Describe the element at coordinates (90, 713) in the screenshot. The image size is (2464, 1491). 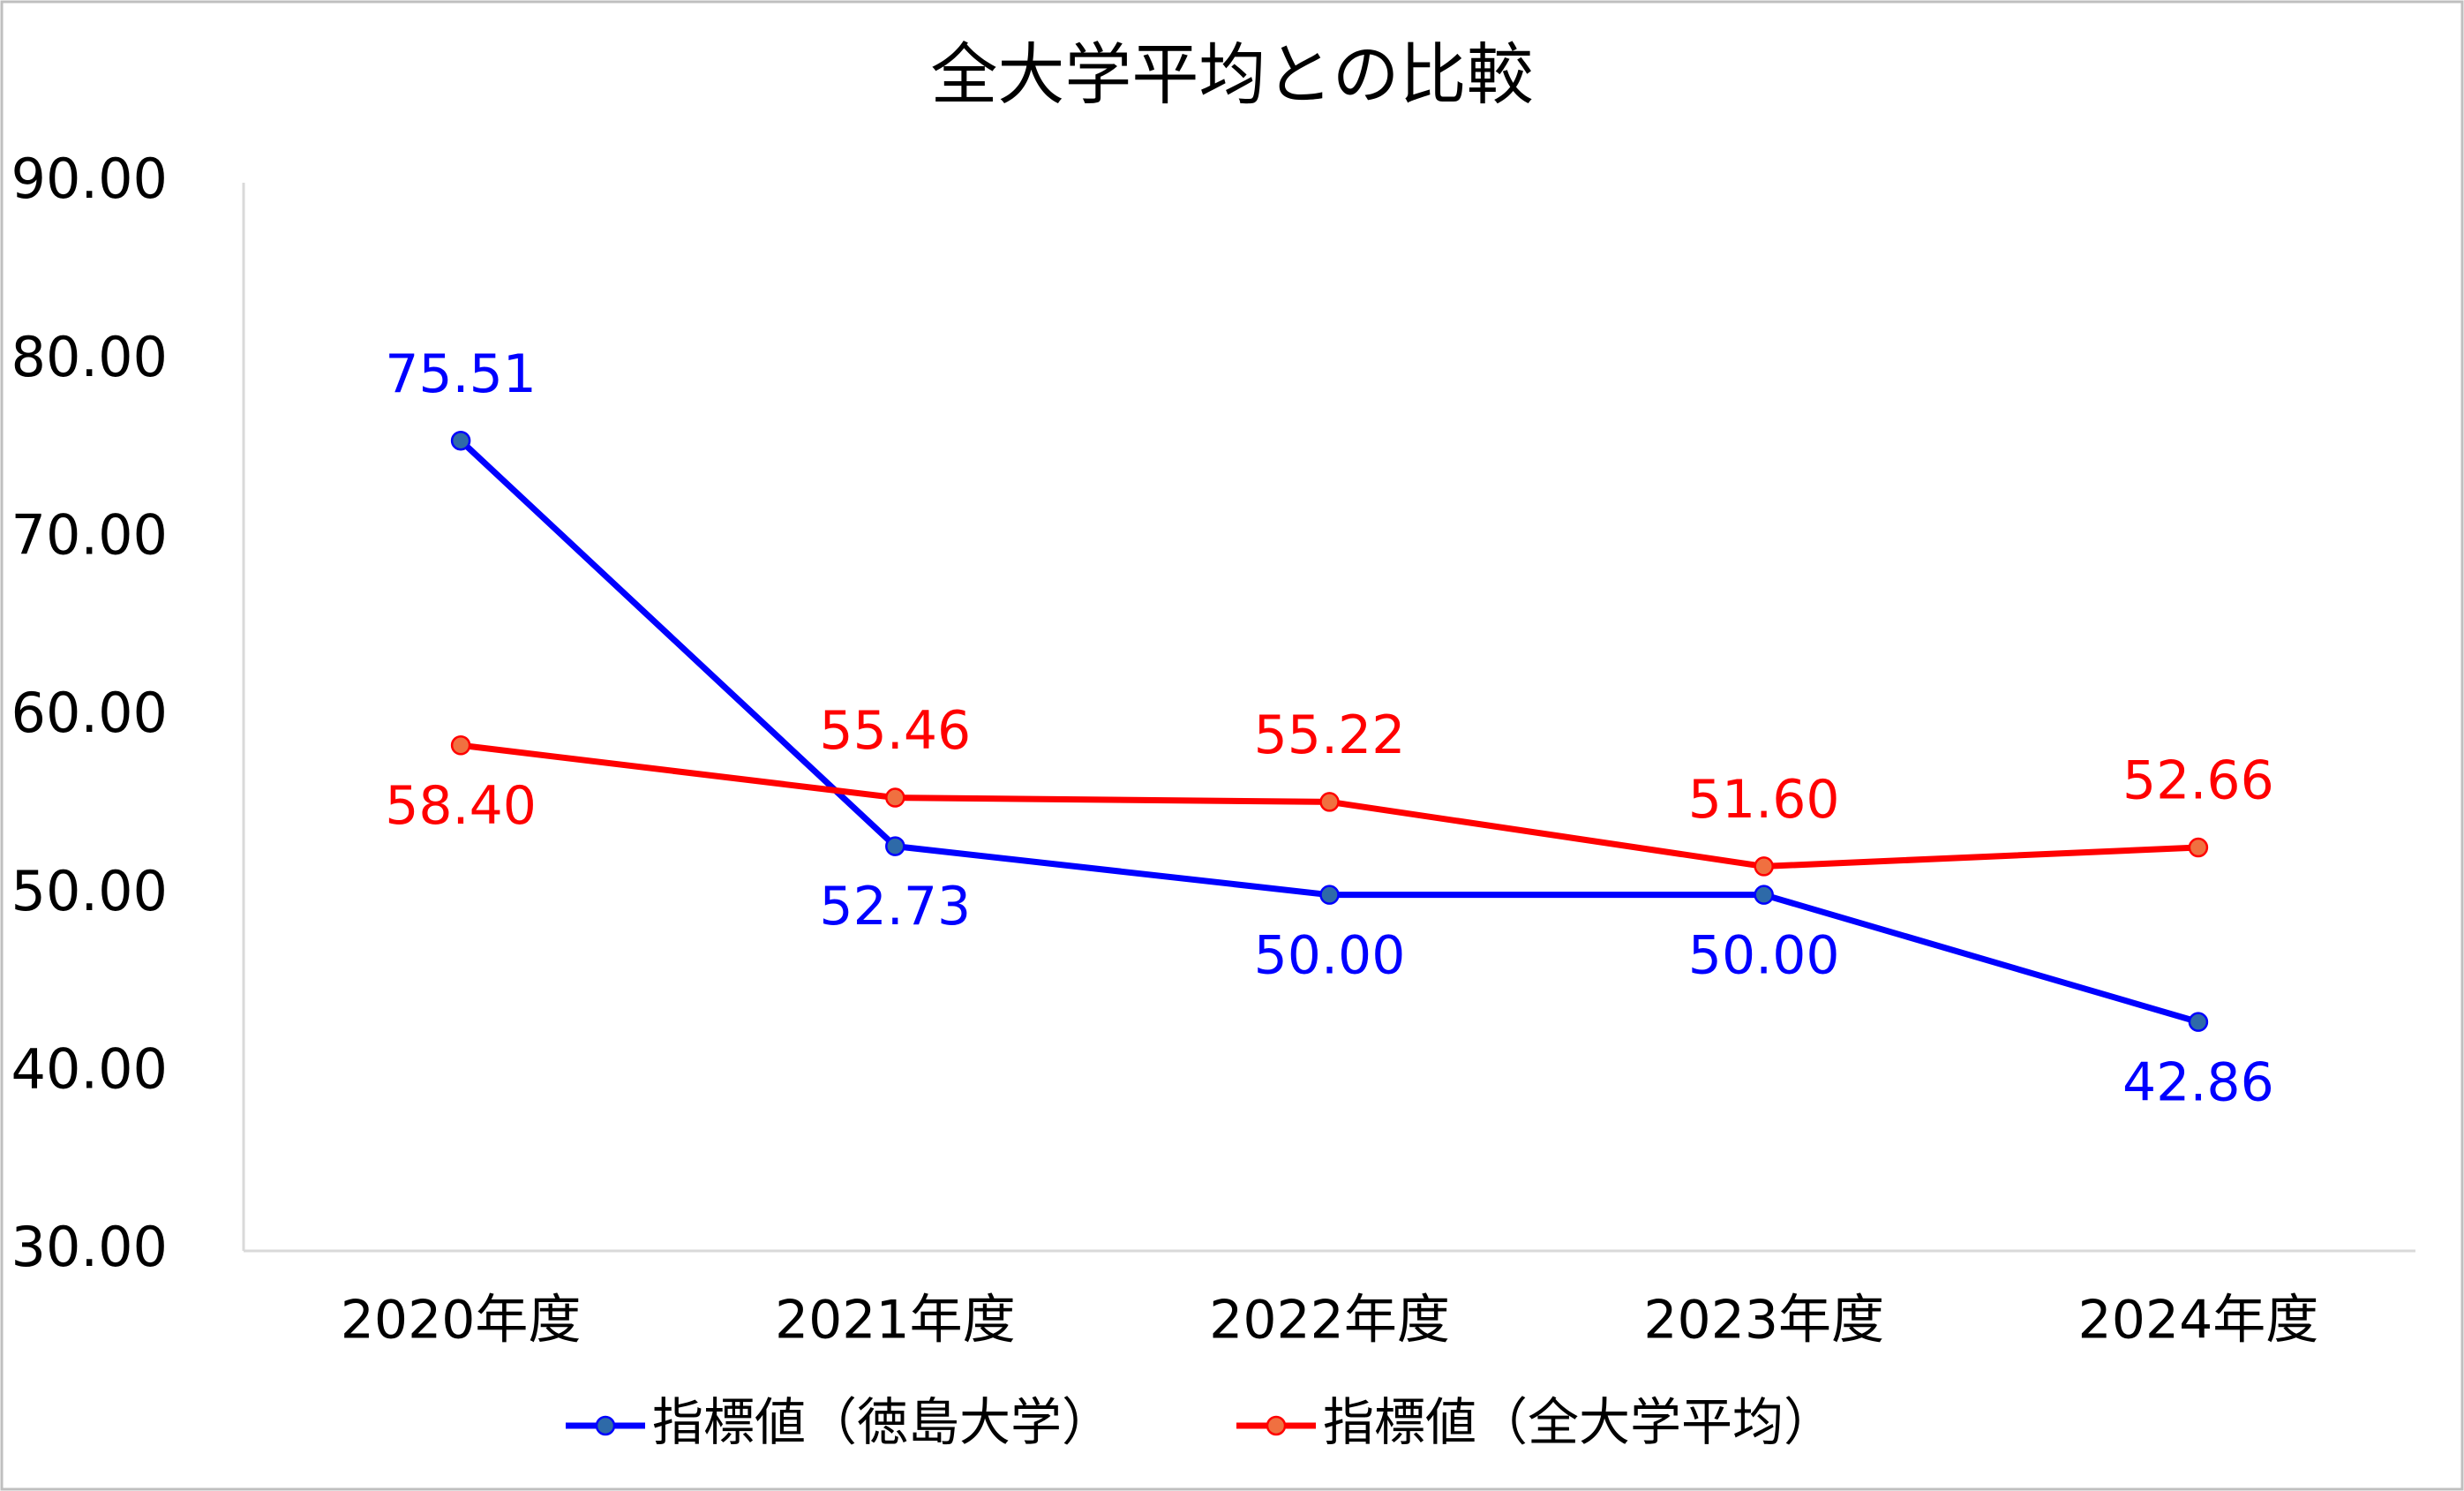
I see `y-tick-label: 60.00` at that location.